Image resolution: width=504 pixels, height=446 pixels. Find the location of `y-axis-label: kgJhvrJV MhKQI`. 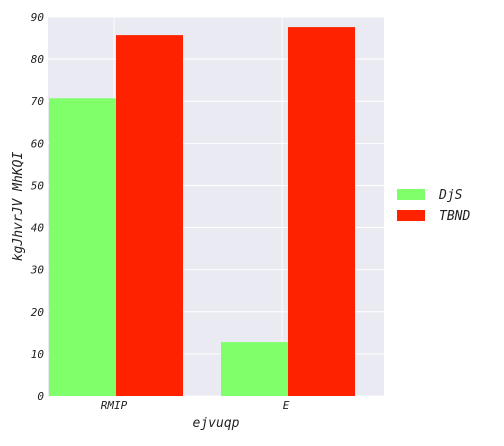

y-axis-label: kgJhvrJV MhKQI is located at coordinates (18, 207).